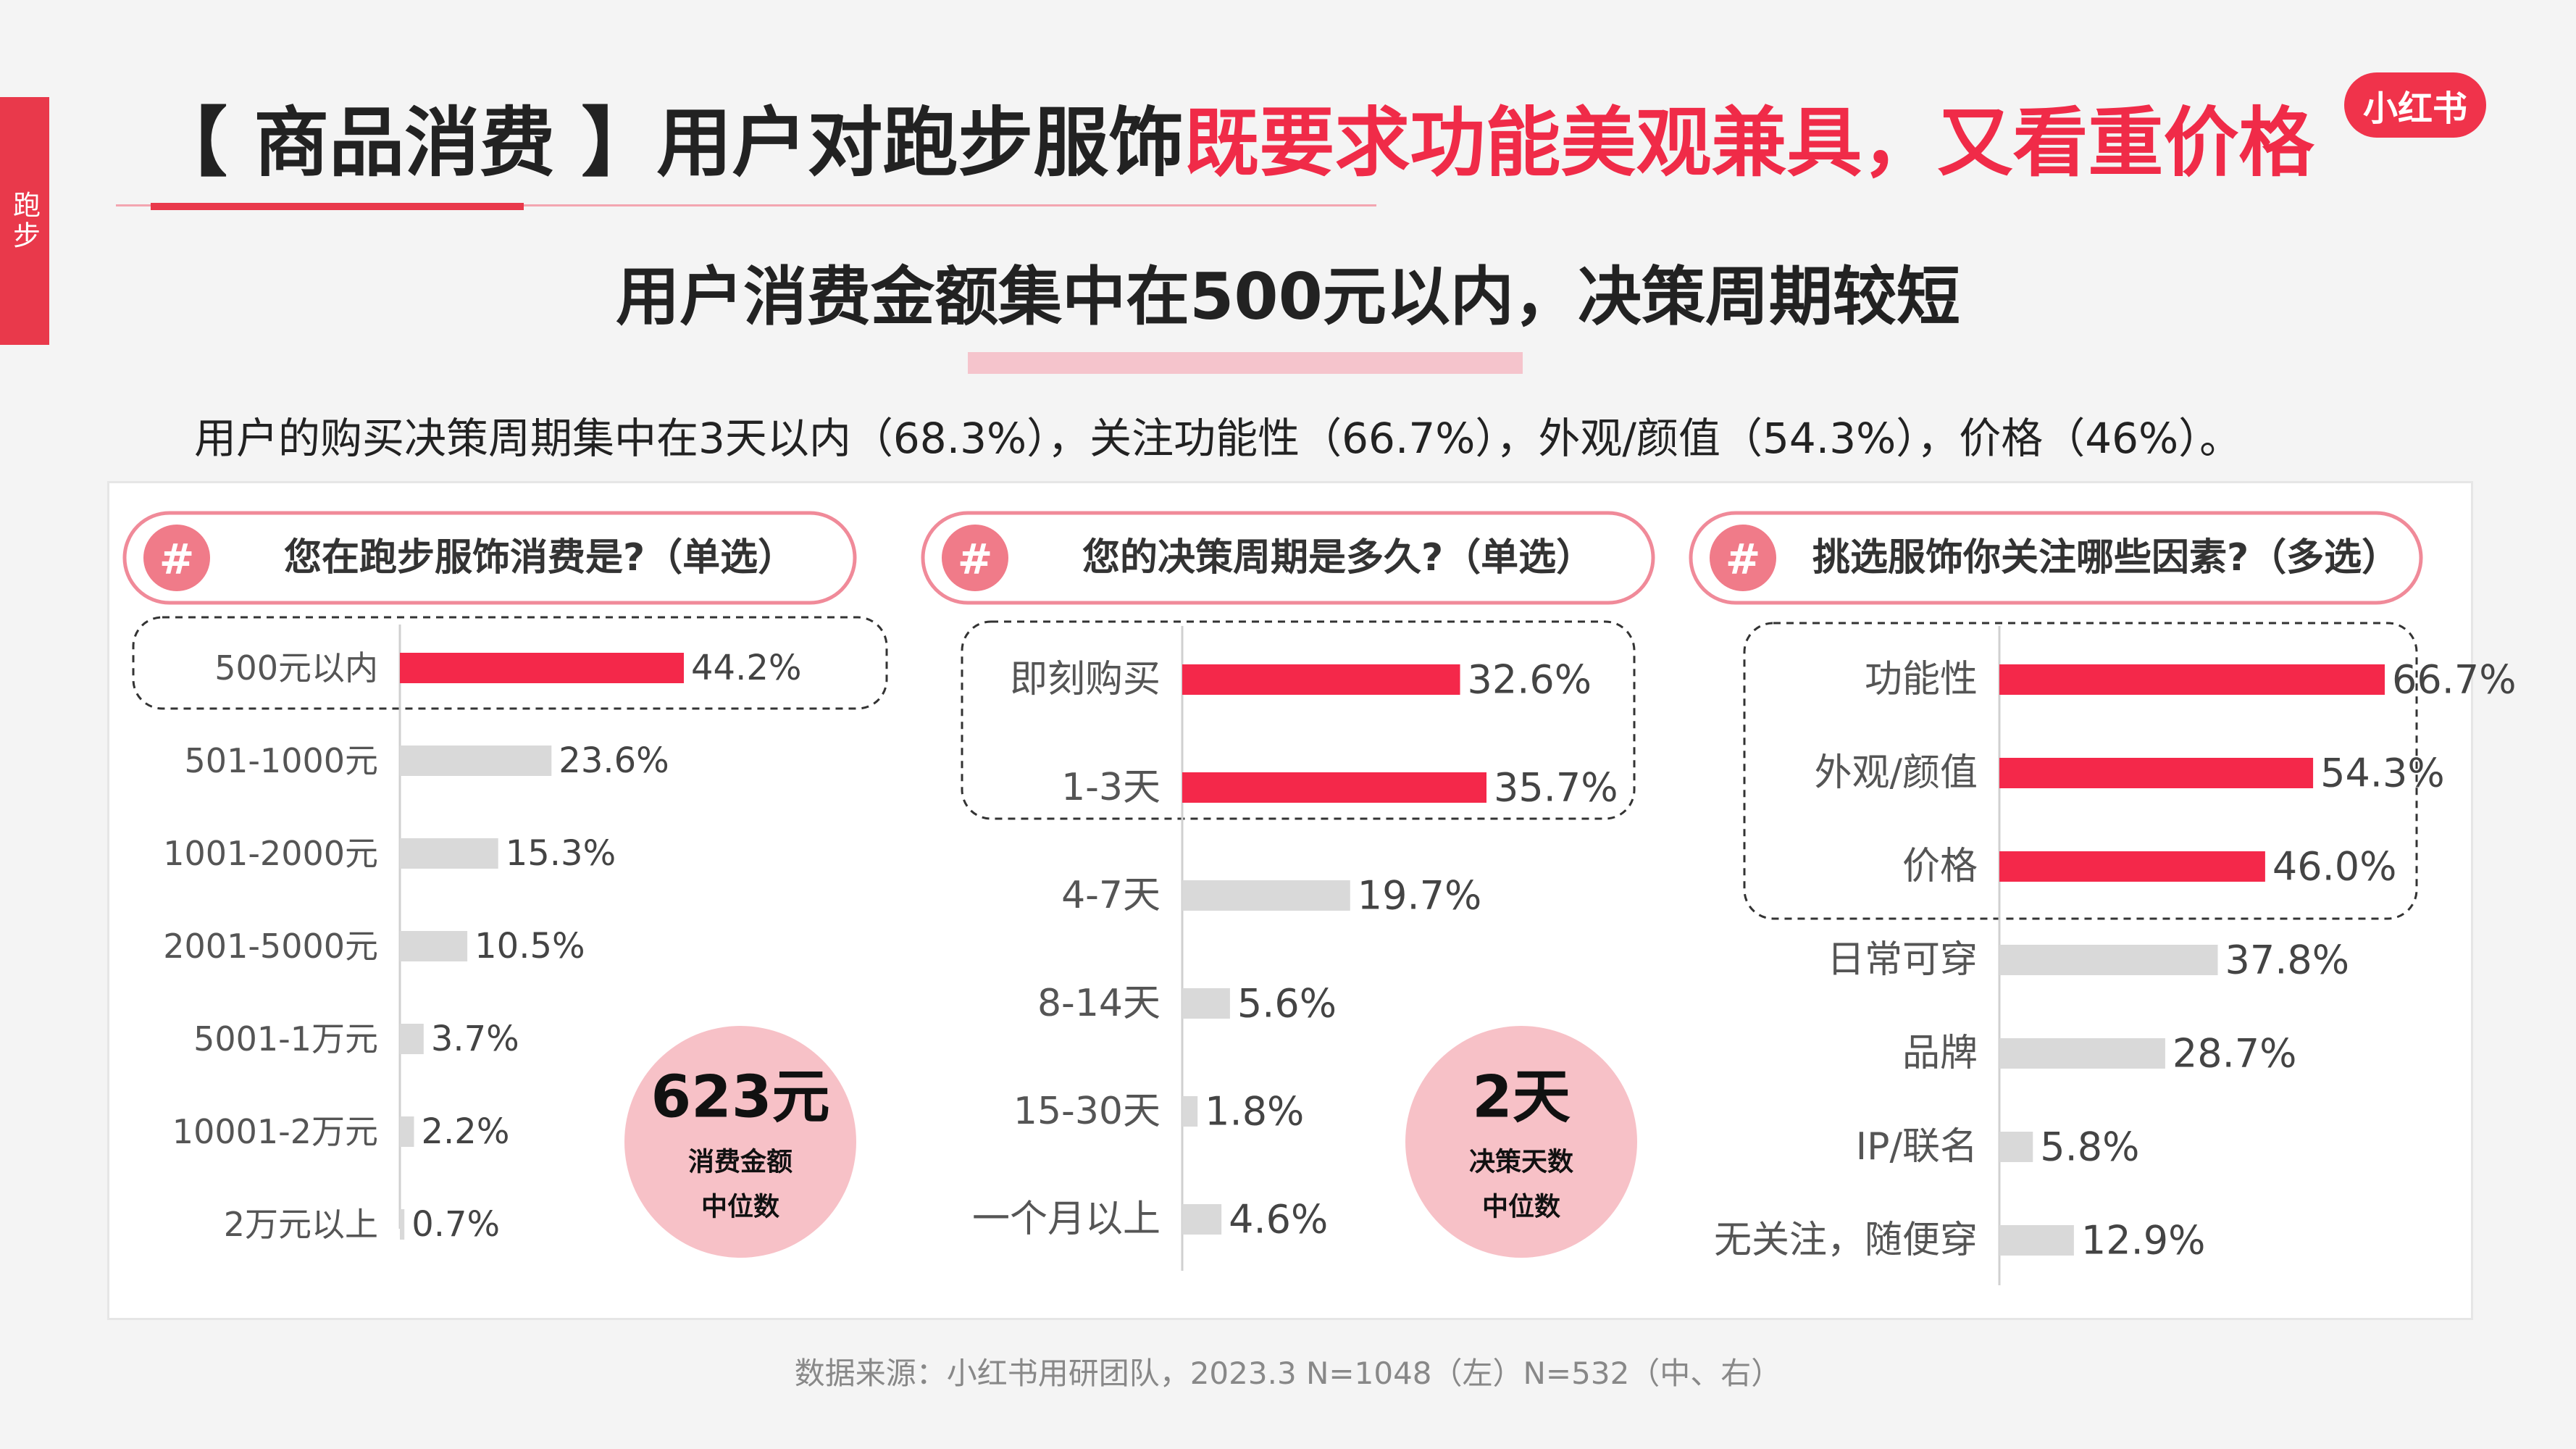  I want to click on title-underline, so click(746, 205).